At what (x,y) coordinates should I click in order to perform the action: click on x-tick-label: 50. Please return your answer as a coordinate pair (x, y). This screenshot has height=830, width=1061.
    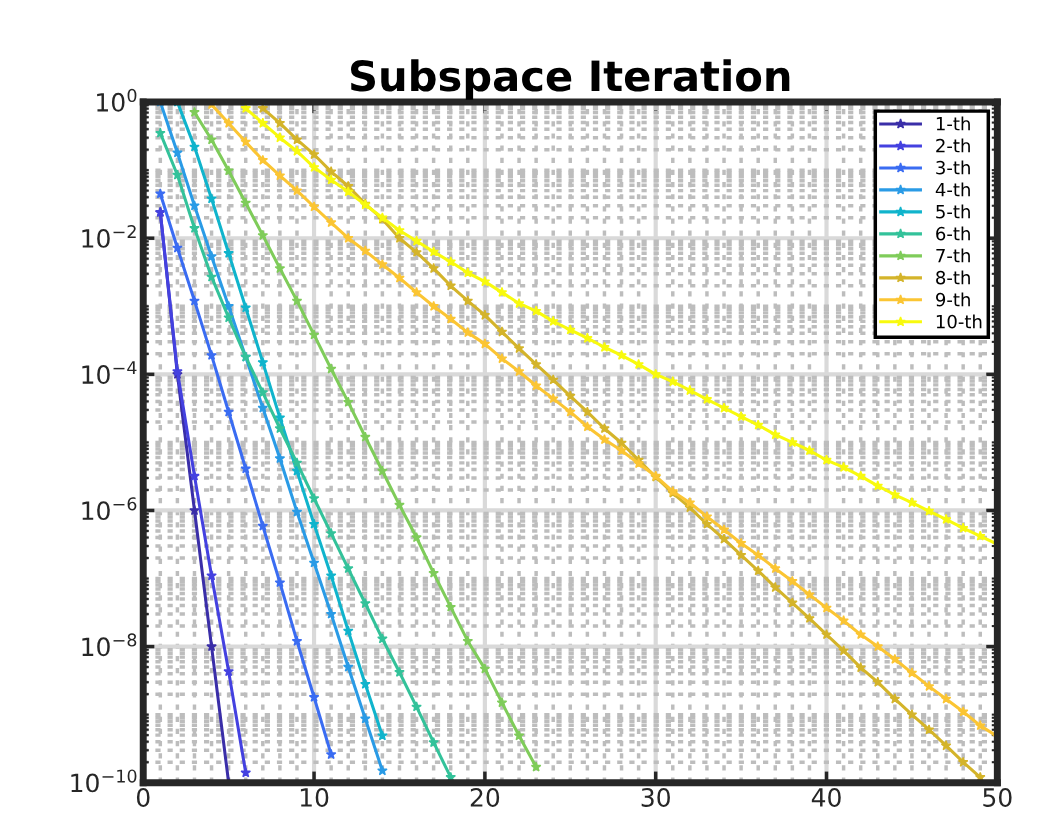
    Looking at the image, I should click on (997, 797).